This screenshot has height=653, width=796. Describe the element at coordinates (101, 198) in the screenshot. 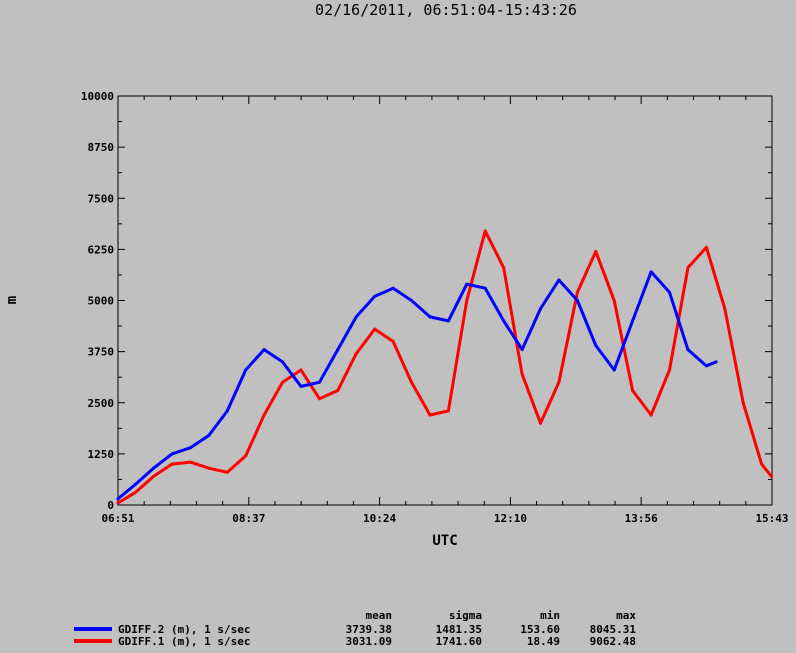

I see `y-tick-label: 7500` at that location.